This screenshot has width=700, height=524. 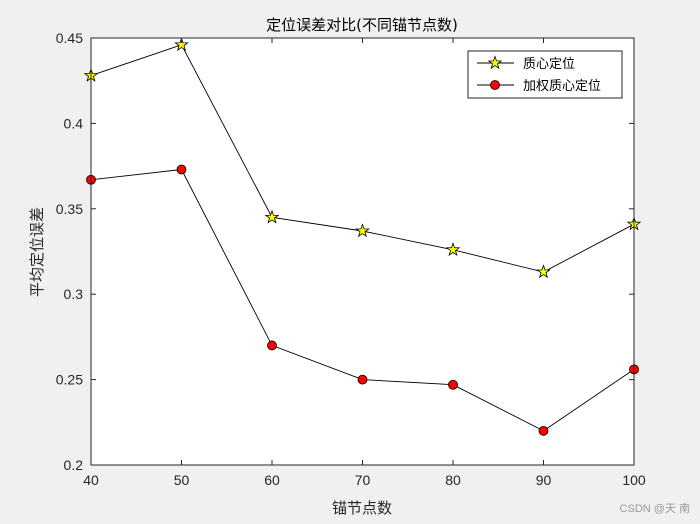 I want to click on legend-label-0: 质心定位, so click(x=549, y=64).